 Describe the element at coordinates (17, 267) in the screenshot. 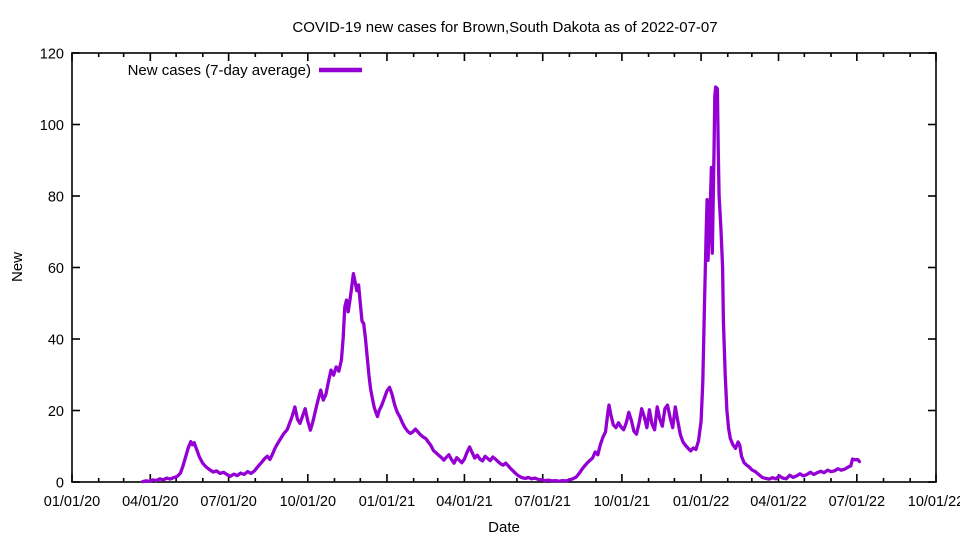

I see `y-axis-label: New` at that location.